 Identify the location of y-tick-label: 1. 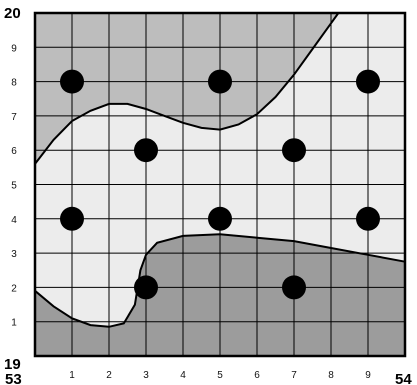
(14, 323).